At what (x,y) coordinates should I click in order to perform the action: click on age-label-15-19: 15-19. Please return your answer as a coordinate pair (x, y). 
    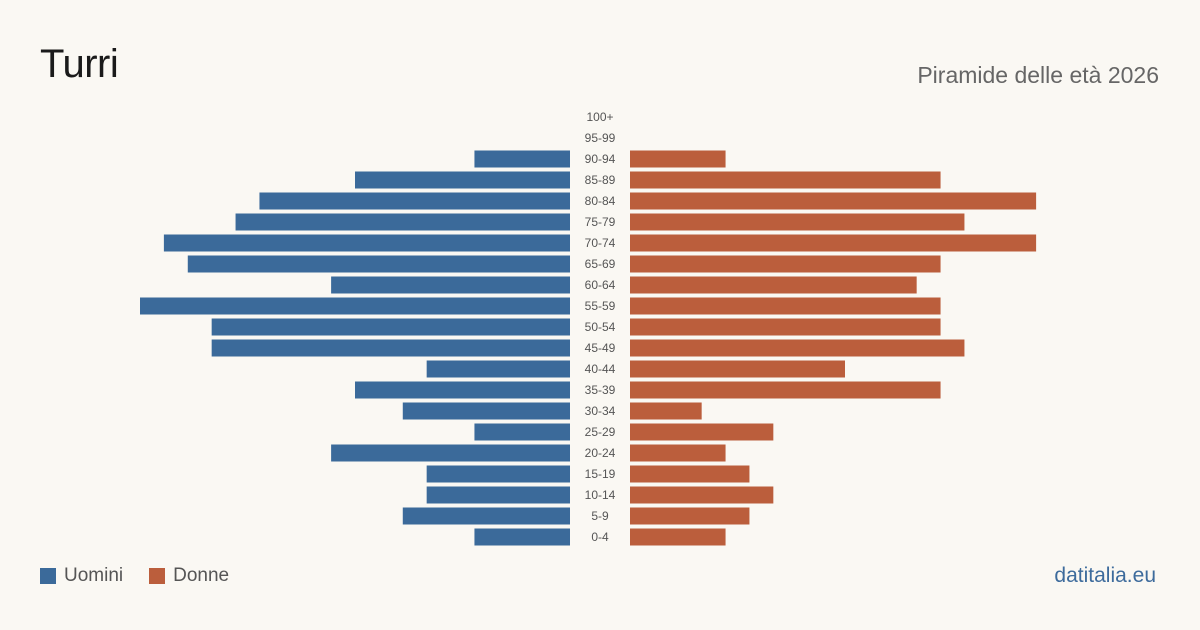
    Looking at the image, I should click on (600, 474).